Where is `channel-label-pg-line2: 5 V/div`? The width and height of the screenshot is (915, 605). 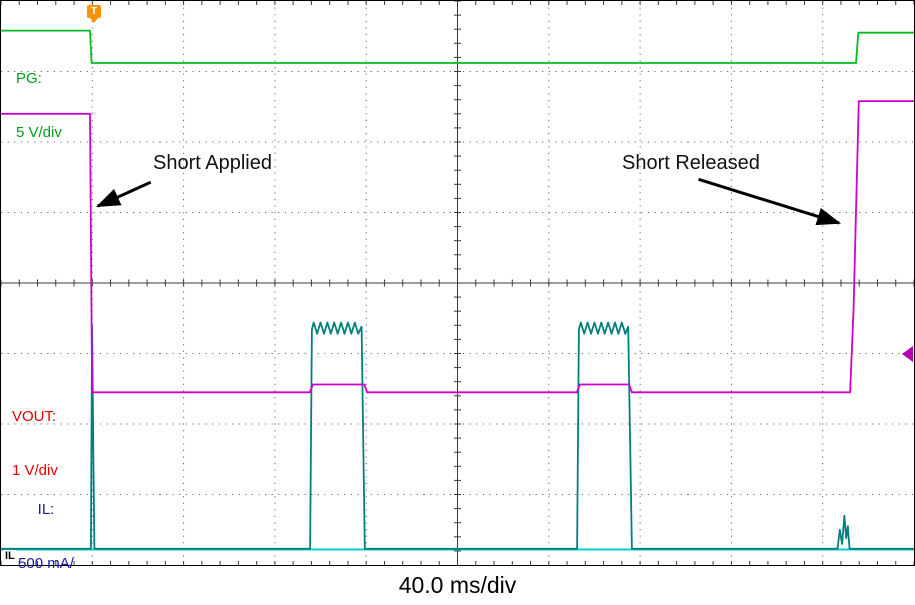 channel-label-pg-line2: 5 V/div is located at coordinates (39, 132).